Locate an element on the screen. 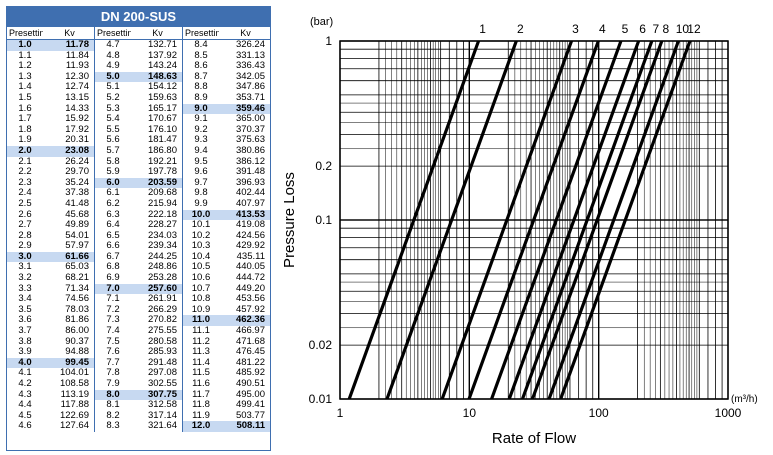 This screenshot has width=773, height=455. presetting-cell: 6.0 is located at coordinates (113, 183).